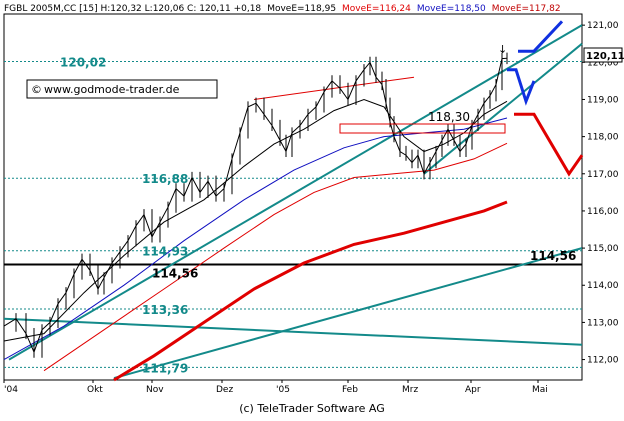 The image size is (624, 421). I want to click on x-tick-label: '04, so click(11, 390).